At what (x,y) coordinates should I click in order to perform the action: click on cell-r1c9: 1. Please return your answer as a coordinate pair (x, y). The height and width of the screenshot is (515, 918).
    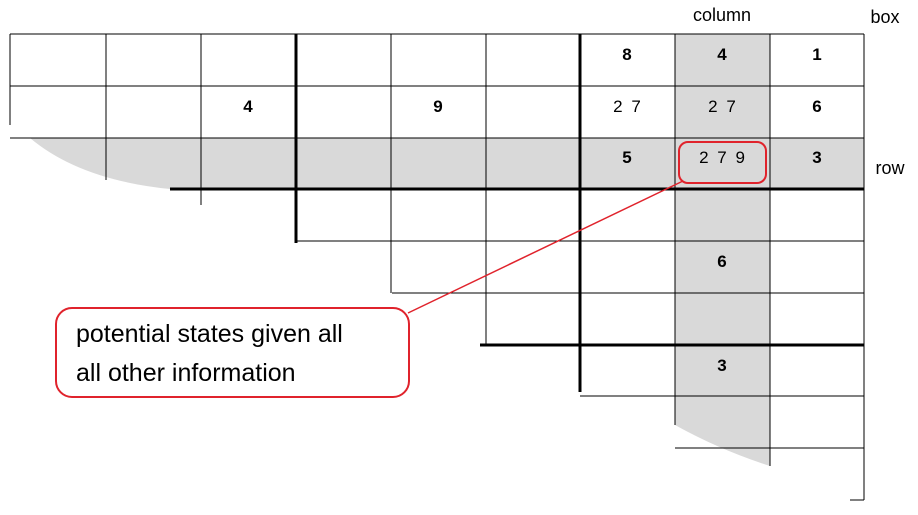
    Looking at the image, I should click on (816, 54).